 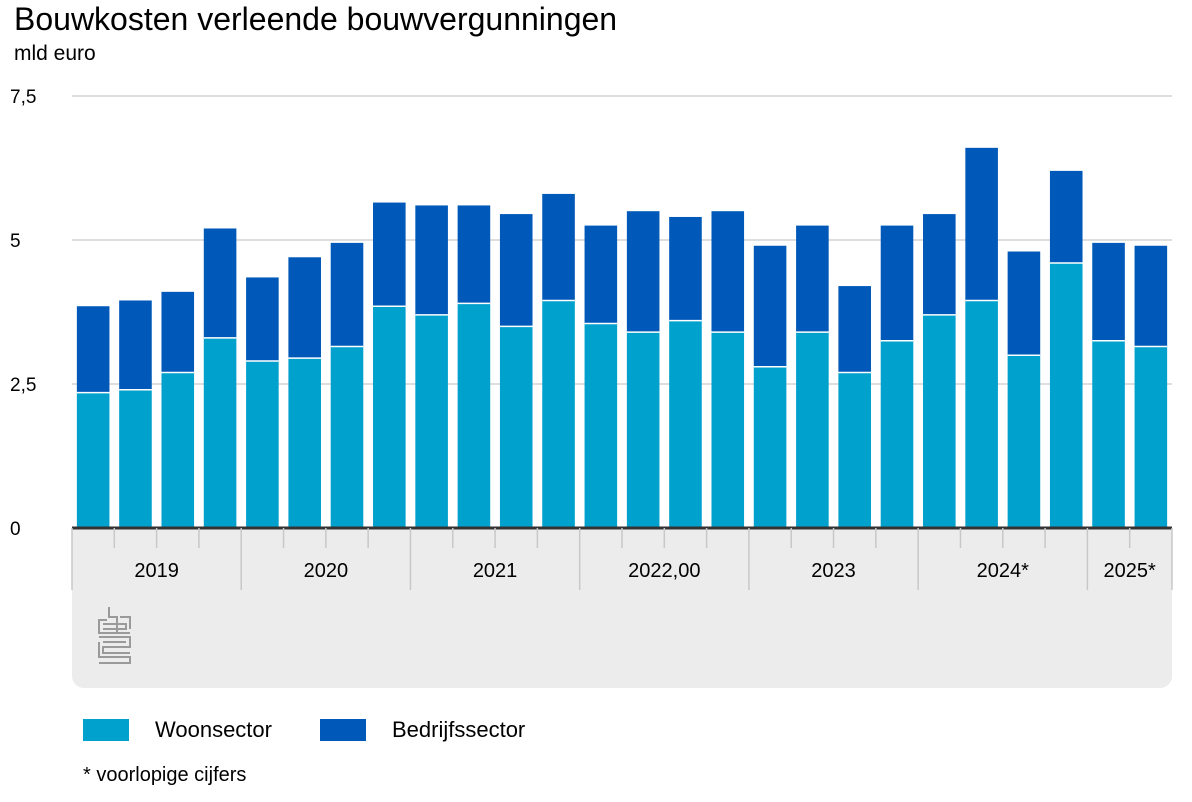 What do you see at coordinates (1130, 571) in the screenshot?
I see `year-label: 2025*` at bounding box center [1130, 571].